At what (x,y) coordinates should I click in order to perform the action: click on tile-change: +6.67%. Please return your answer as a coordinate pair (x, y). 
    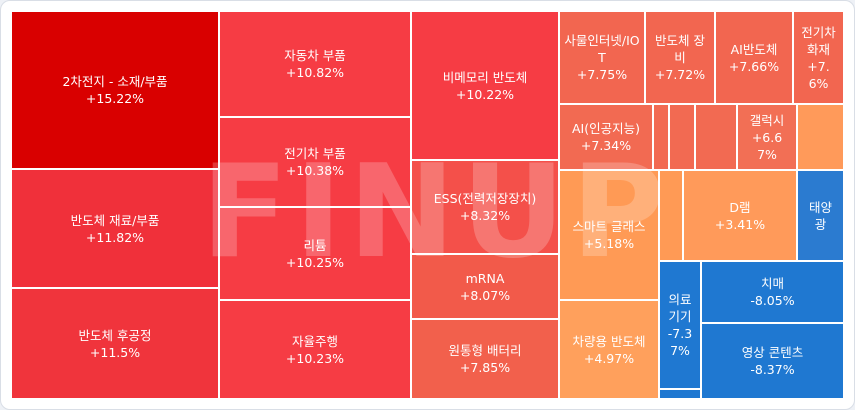
    Looking at the image, I should click on (767, 145).